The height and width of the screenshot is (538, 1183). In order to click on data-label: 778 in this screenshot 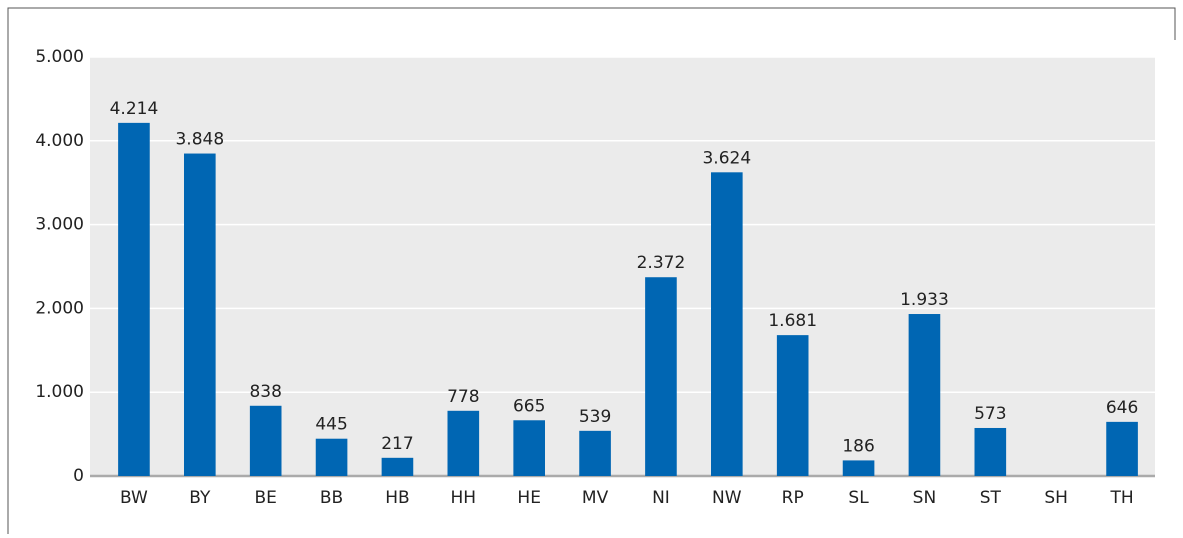, I will do `click(463, 397)`.